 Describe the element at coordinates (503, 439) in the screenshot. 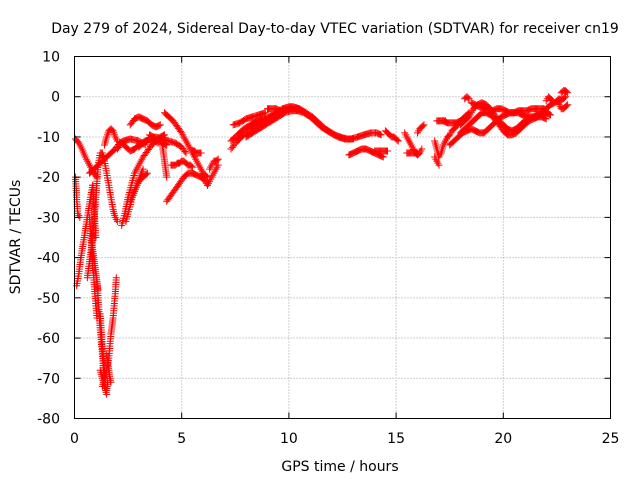

I see `x-tick-label: 20` at that location.